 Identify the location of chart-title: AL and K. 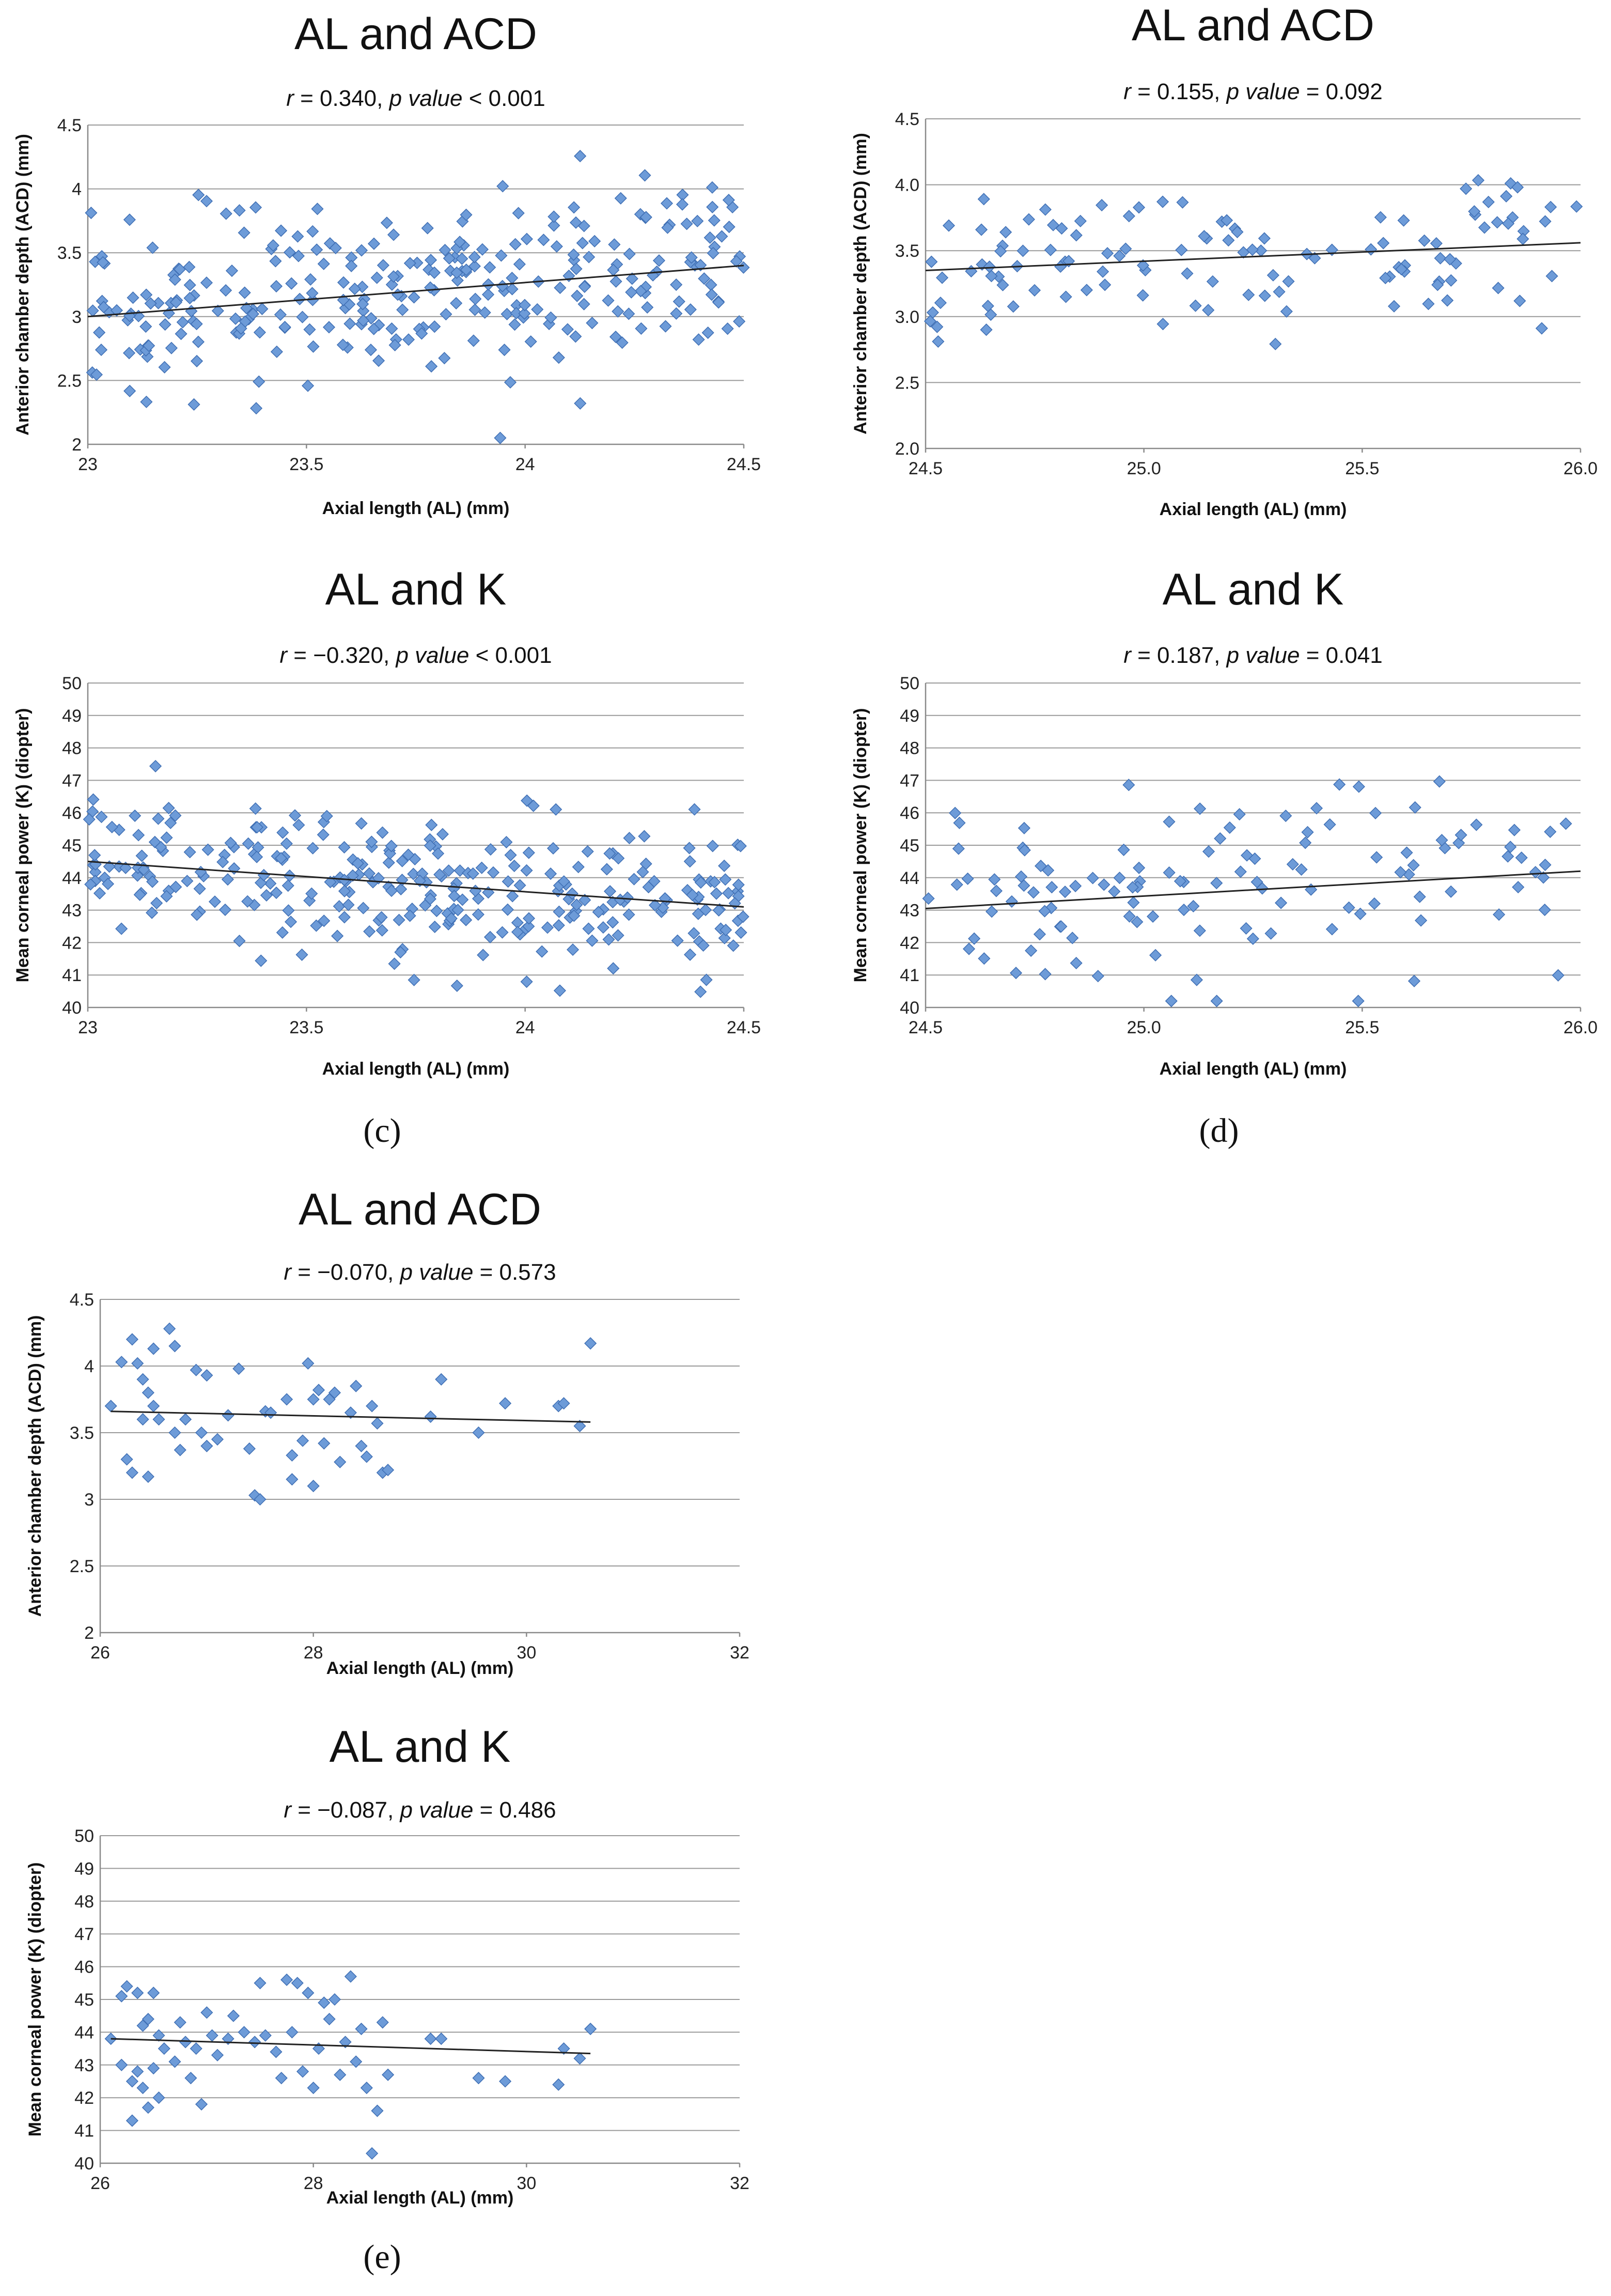
(416, 589).